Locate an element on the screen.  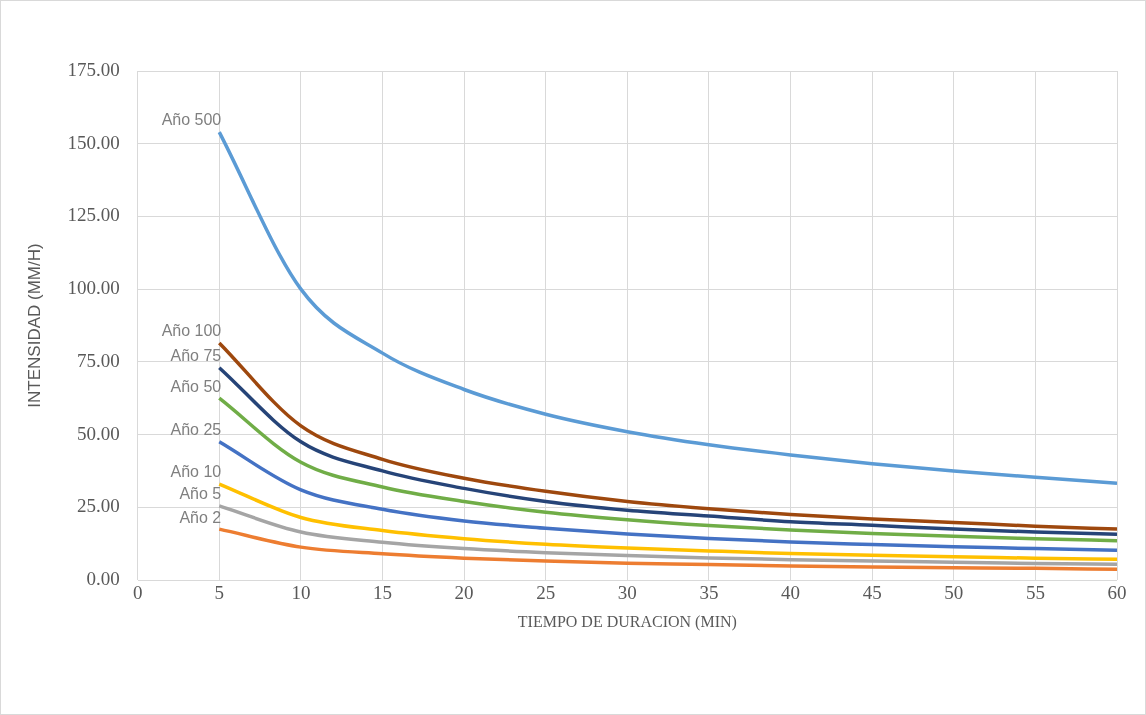
x-tick-label: 50 is located at coordinates (954, 593).